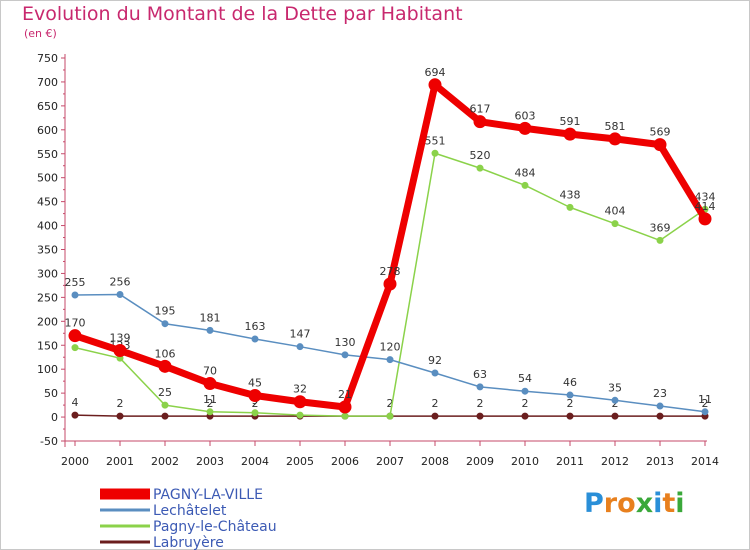 The height and width of the screenshot is (550, 750). What do you see at coordinates (634, 503) in the screenshot?
I see `proxiti-logo: Proxiti` at bounding box center [634, 503].